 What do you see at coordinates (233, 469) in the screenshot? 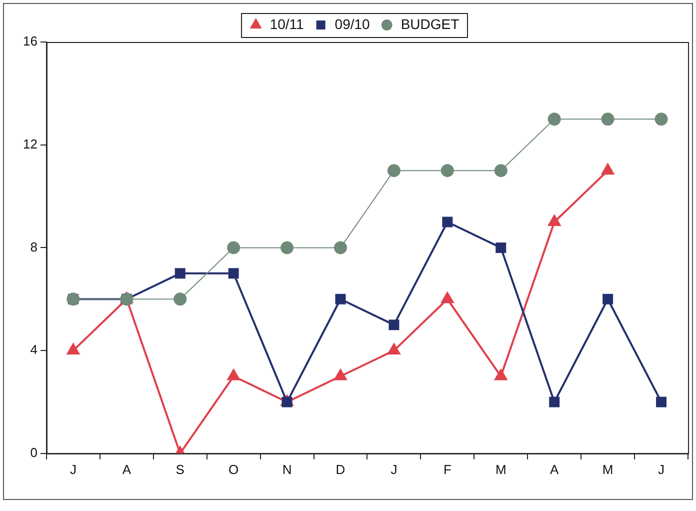
I see `x-tick-label: O` at bounding box center [233, 469].